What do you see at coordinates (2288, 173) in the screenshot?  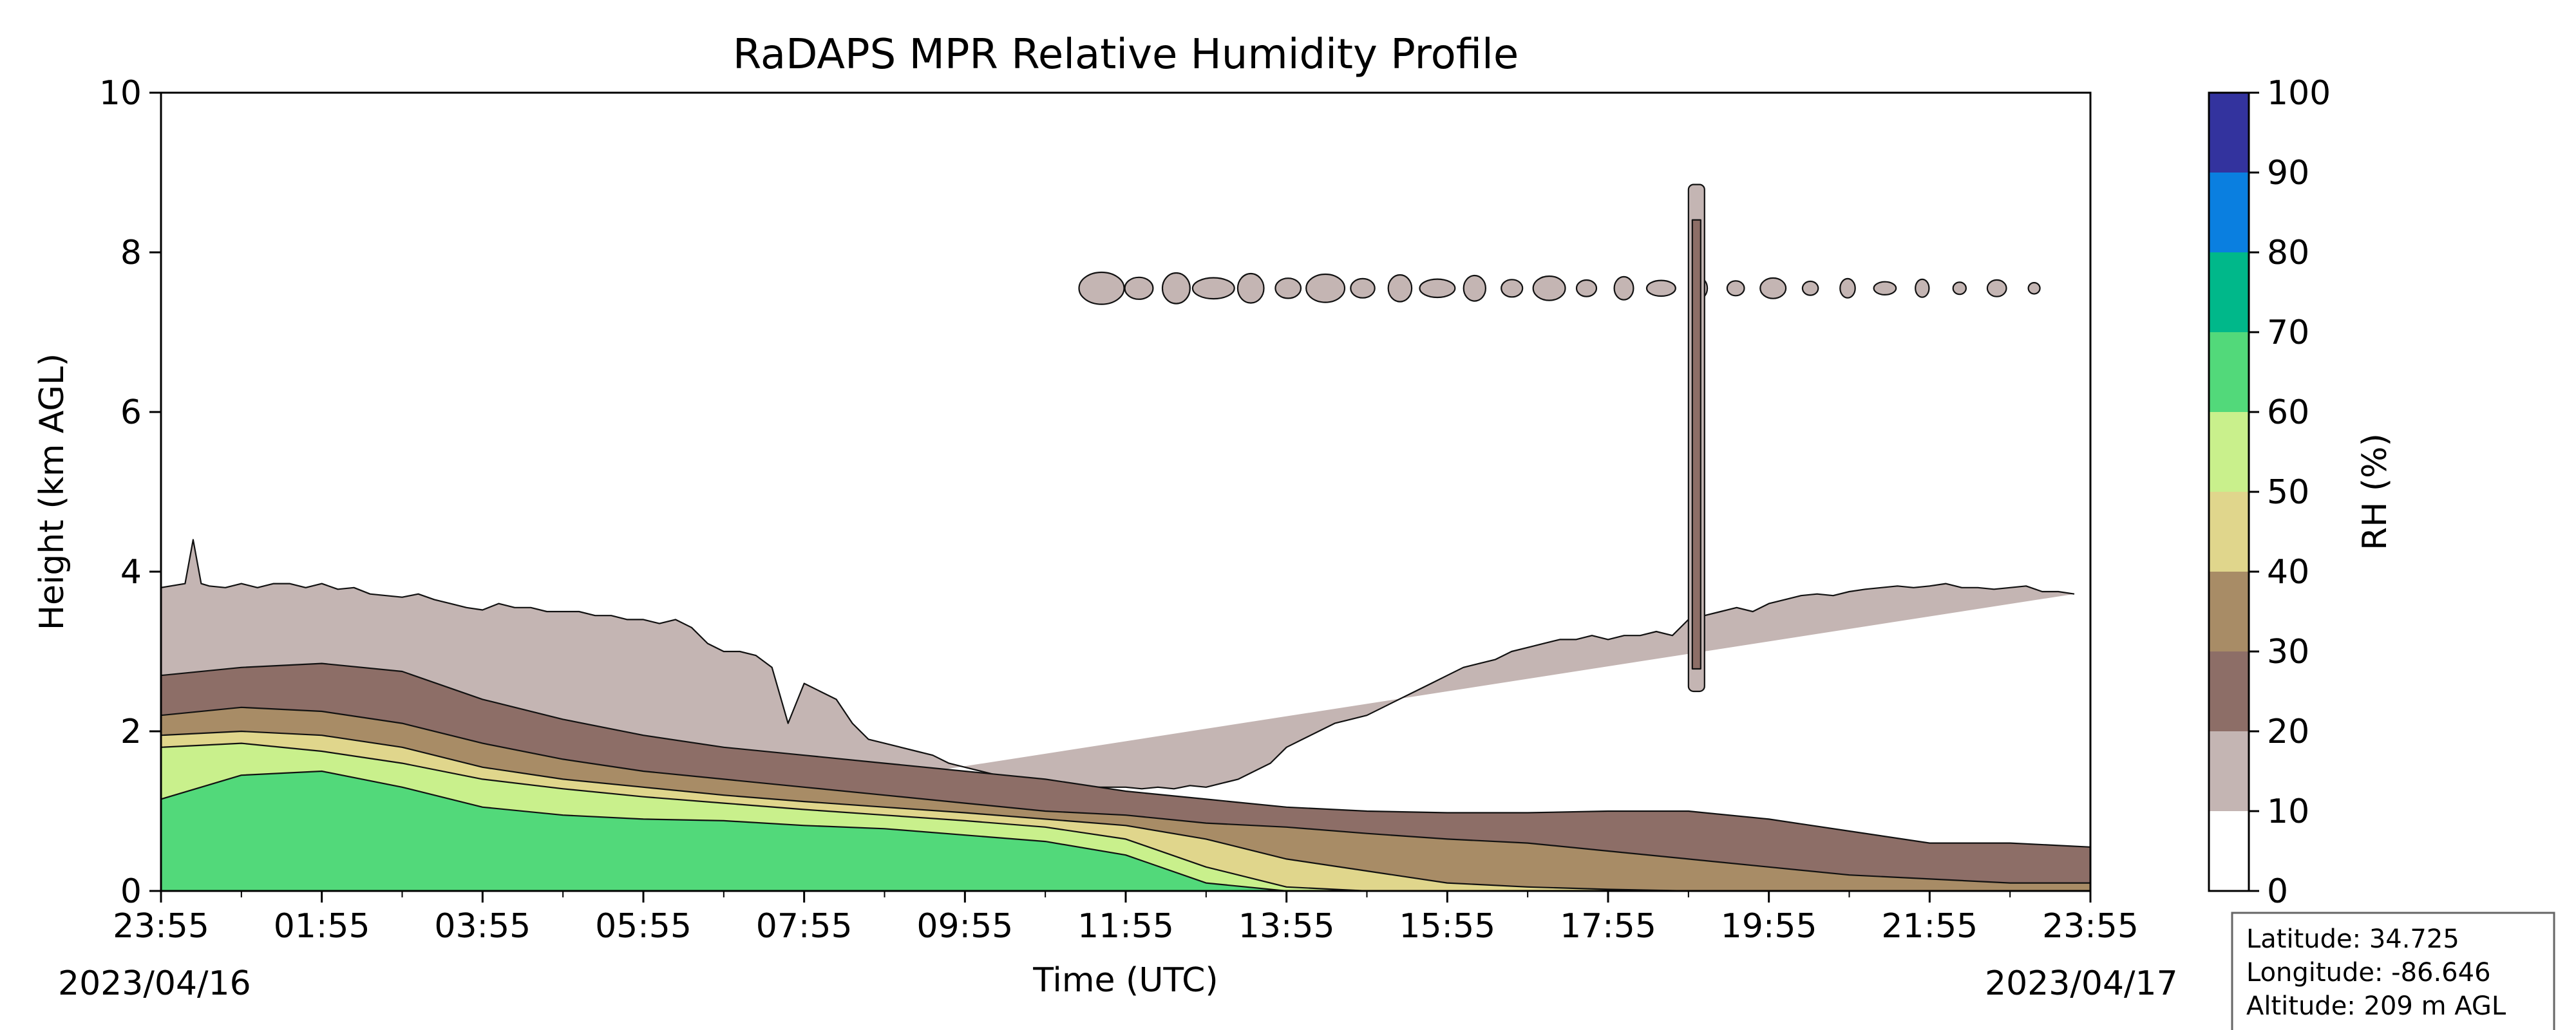 I see `colorbar-tick-label: 90` at bounding box center [2288, 173].